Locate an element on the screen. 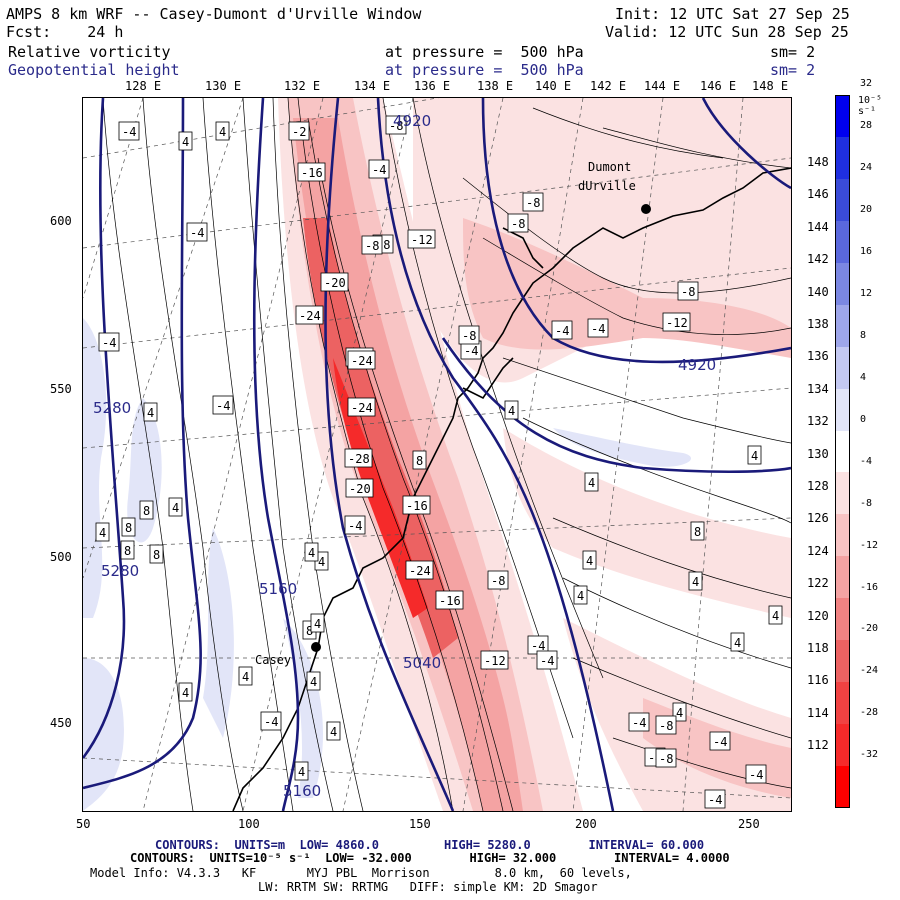 Image resolution: width=900 pixels, height=900 pixels. lon-label: 140 E is located at coordinates (553, 86).